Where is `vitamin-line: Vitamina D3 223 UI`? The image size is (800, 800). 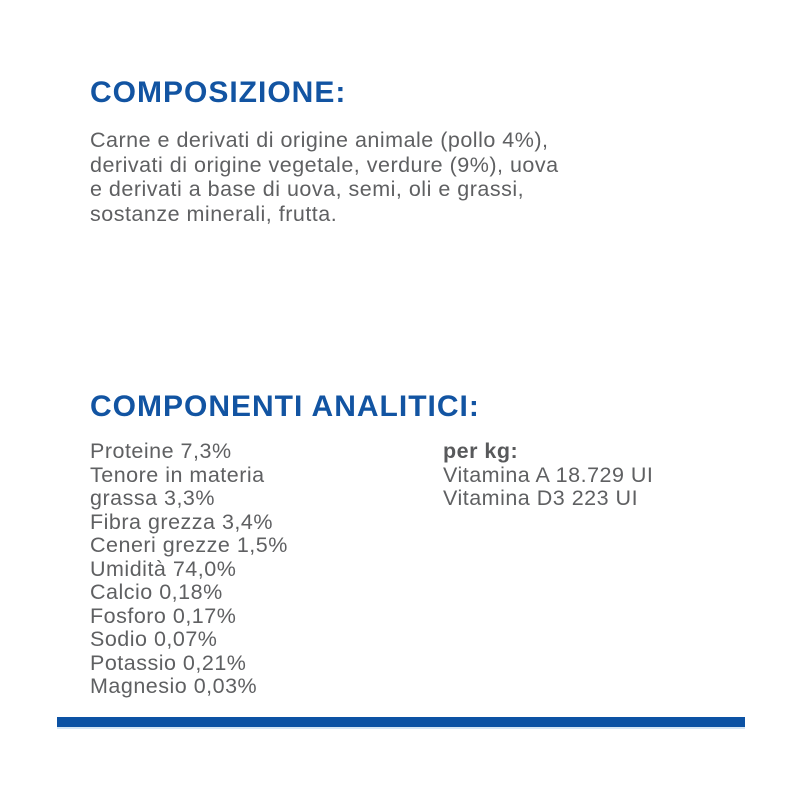 vitamin-line: Vitamina D3 223 UI is located at coordinates (541, 498).